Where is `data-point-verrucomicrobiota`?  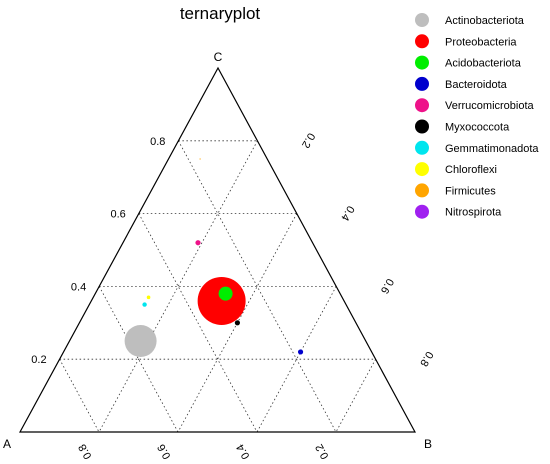
data-point-verrucomicrobiota is located at coordinates (198, 243).